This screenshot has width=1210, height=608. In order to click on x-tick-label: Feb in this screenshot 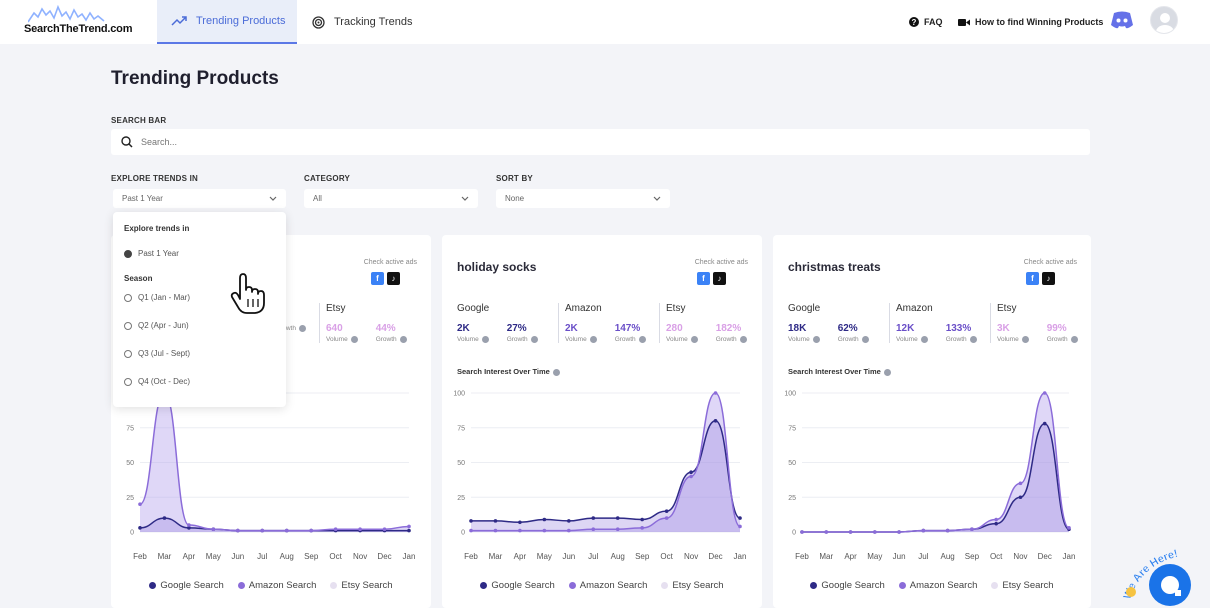, I will do `click(802, 556)`.